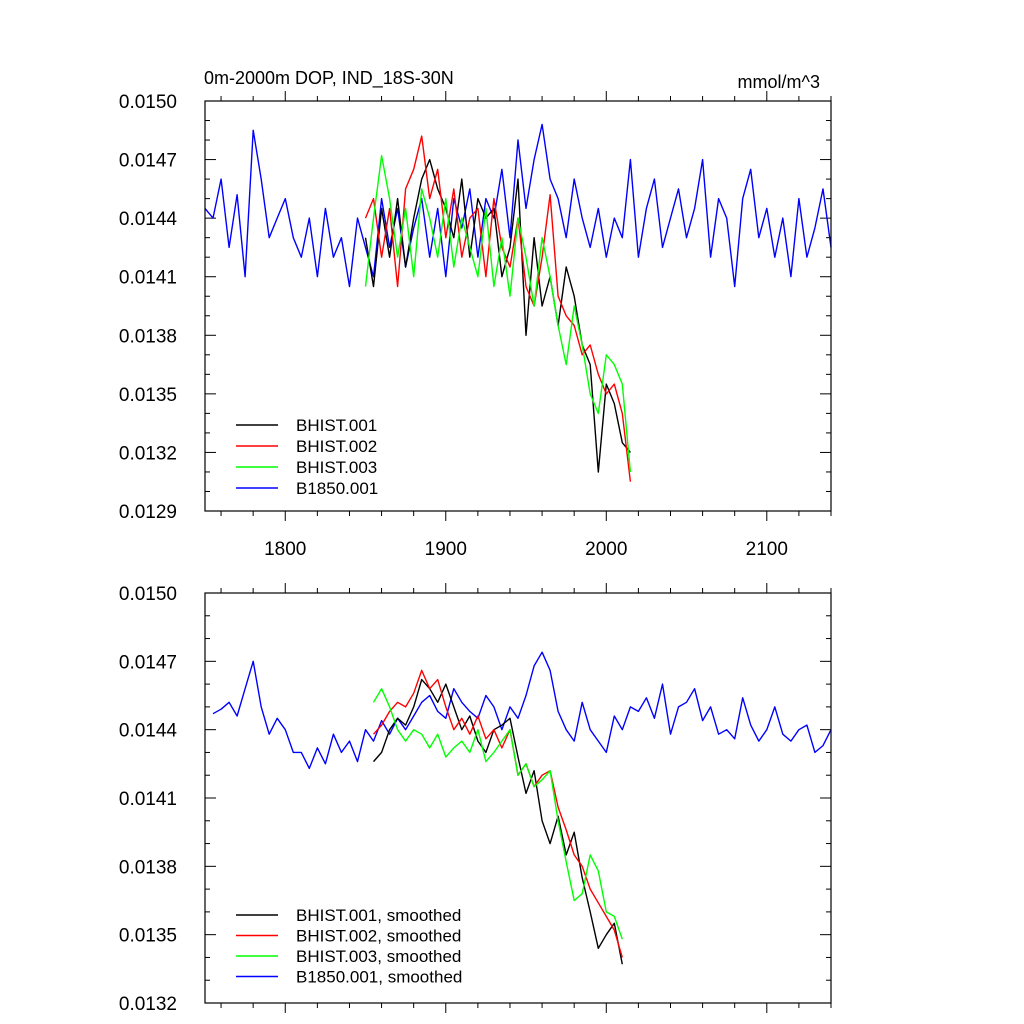 Image resolution: width=1024 pixels, height=1024 pixels. I want to click on x-tick-label: 2000, so click(606, 549).